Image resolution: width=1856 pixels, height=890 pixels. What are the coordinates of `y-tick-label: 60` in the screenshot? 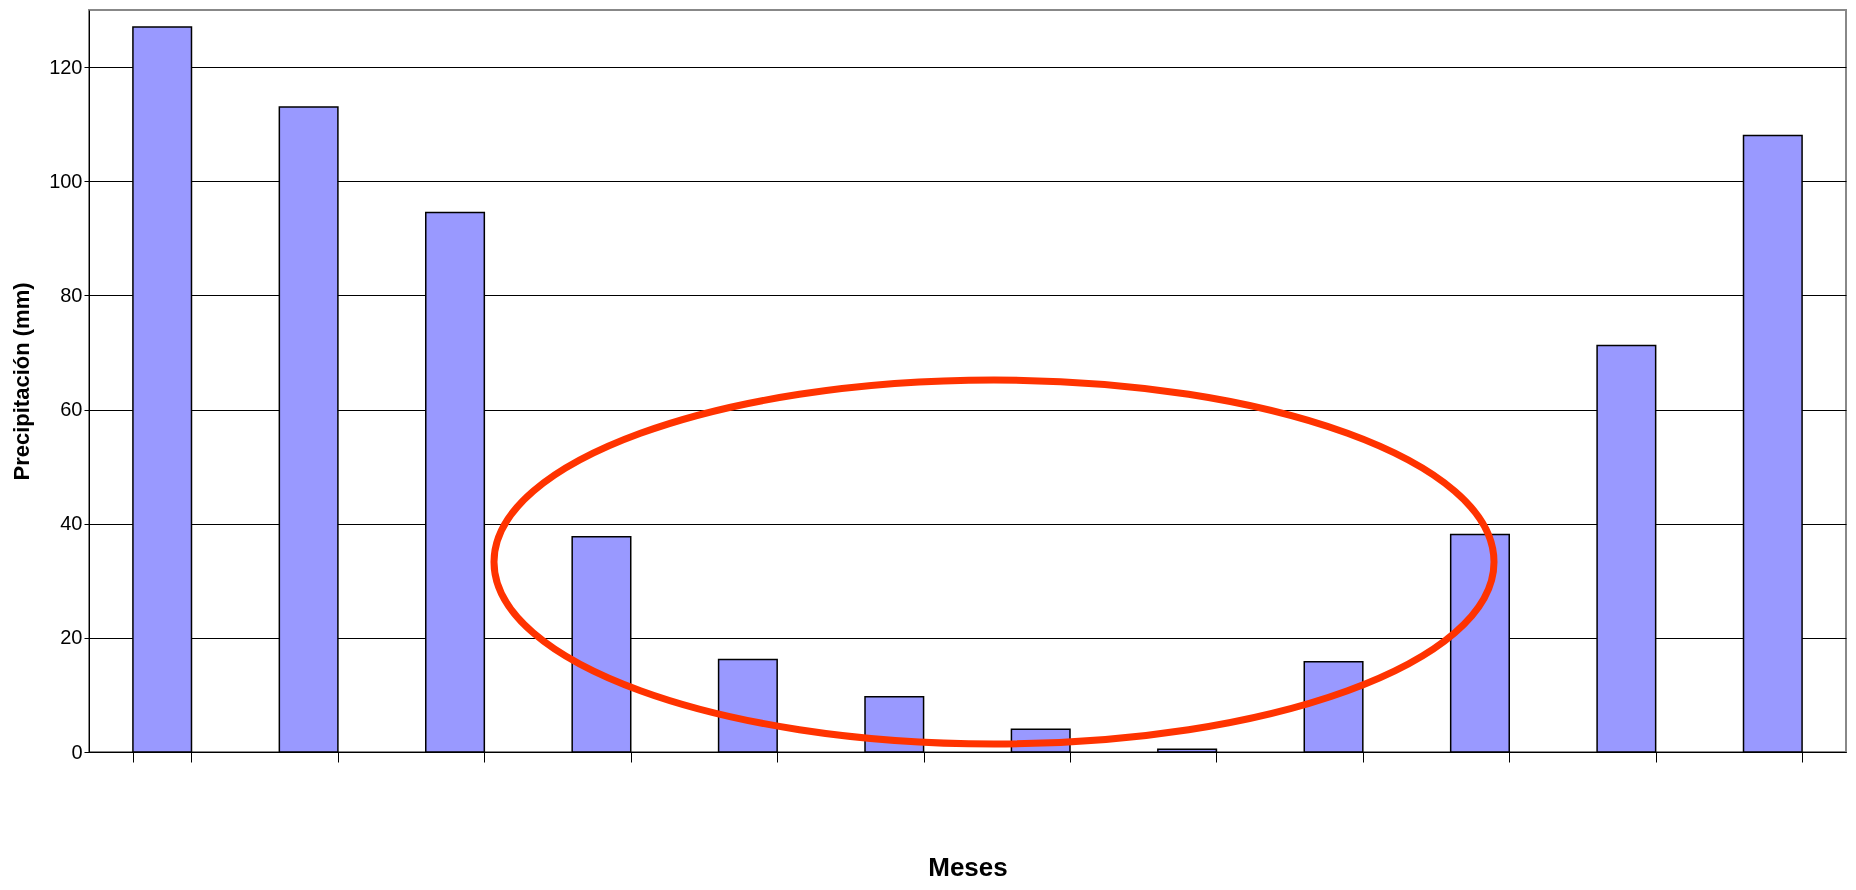 It's located at (71, 409).